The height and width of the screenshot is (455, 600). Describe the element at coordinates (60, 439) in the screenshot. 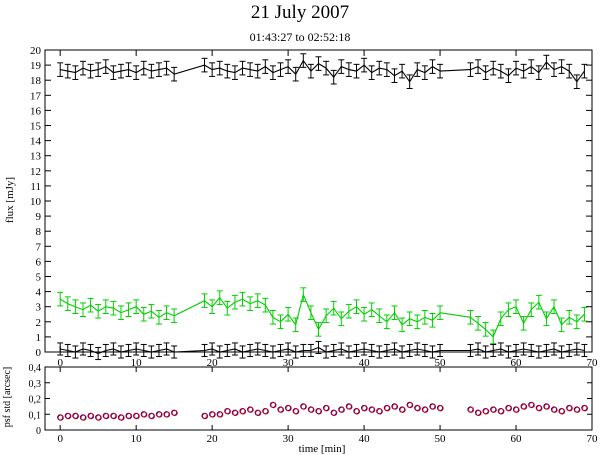

I see `psf-xtick-label: 0` at that location.